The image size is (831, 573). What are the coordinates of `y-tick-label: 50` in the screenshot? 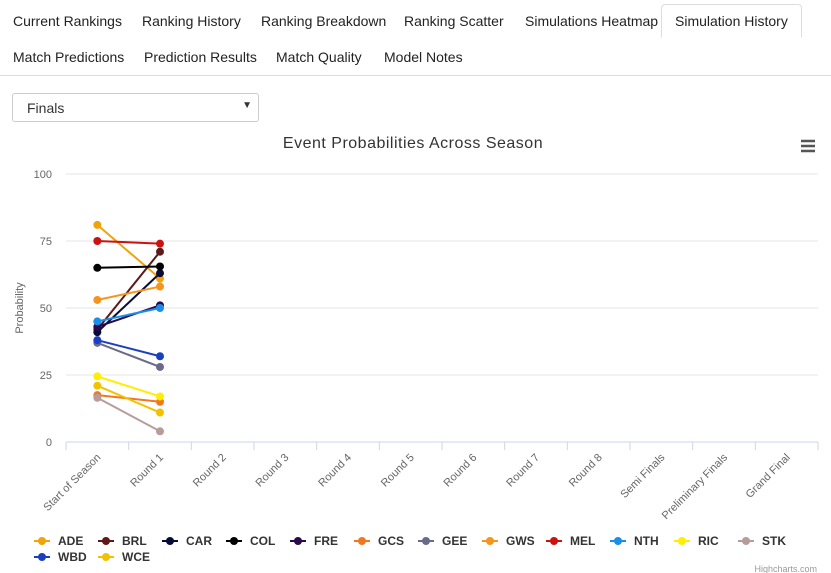 It's located at (46, 309).